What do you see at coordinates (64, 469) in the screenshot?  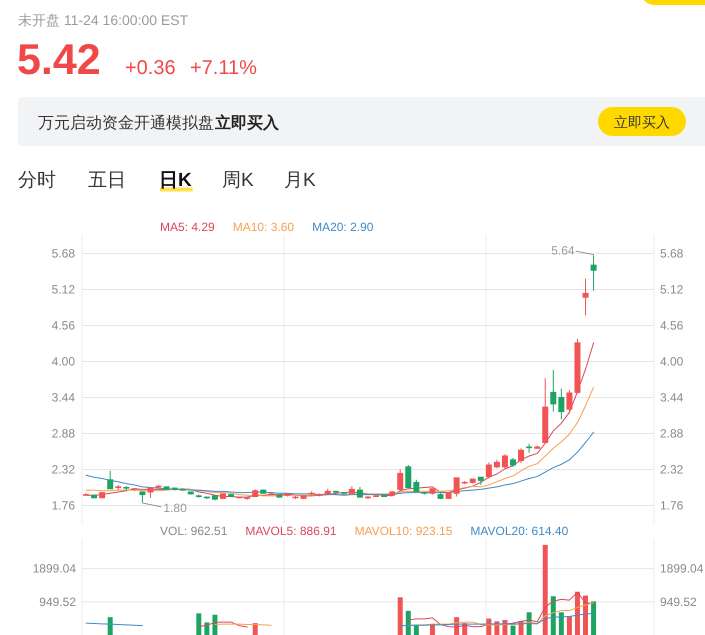 I see `y-tick-label: 2.32` at bounding box center [64, 469].